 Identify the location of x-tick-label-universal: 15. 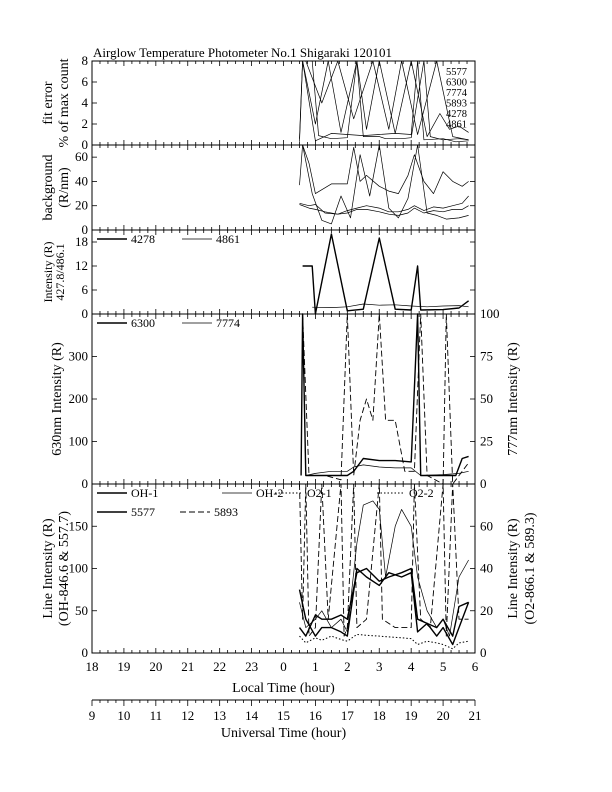
(283, 715).